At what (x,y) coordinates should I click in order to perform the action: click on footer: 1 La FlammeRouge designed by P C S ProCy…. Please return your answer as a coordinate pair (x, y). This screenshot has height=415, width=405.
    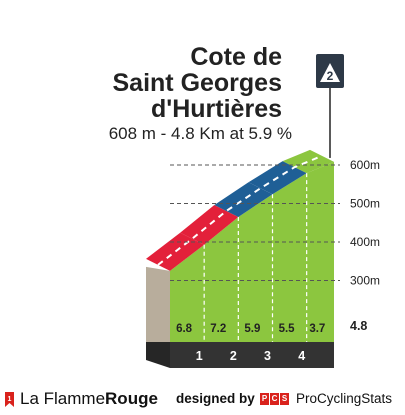
    Looking at the image, I should click on (202, 400).